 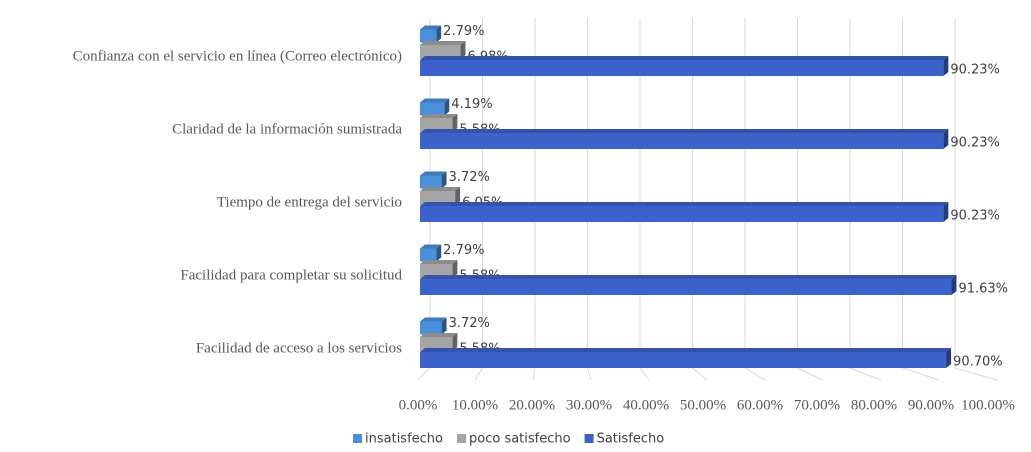 What do you see at coordinates (978, 362) in the screenshot?
I see `value-label: 90.70%` at bounding box center [978, 362].